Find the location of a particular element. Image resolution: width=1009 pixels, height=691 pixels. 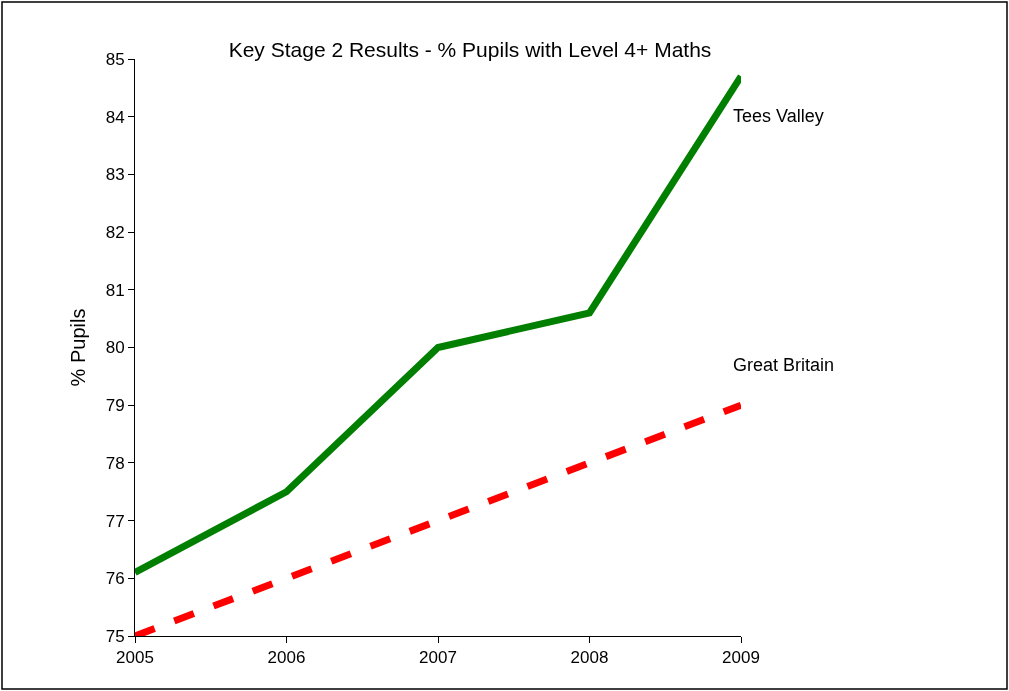

y-tick-label: 82 is located at coordinates (115, 233).